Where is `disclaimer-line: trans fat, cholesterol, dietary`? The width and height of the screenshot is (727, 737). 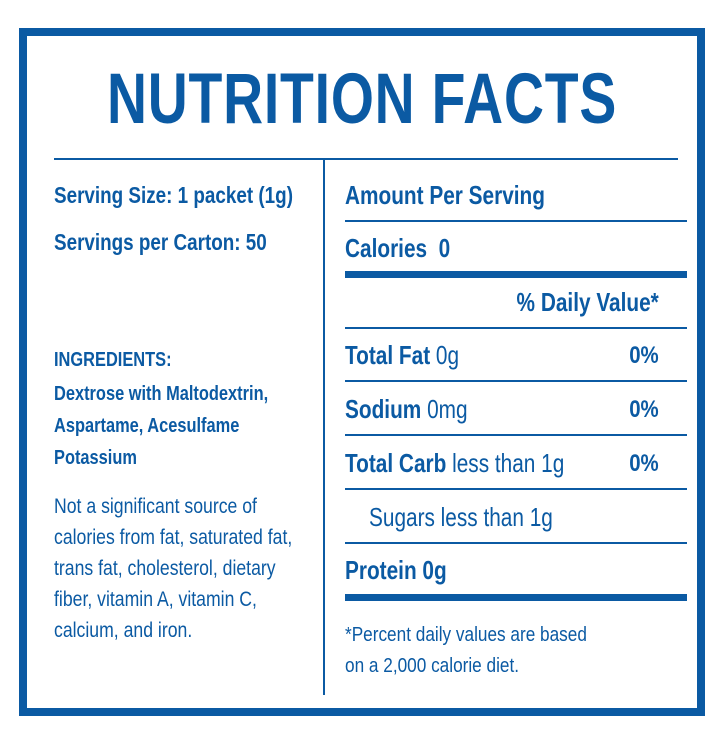 disclaimer-line: trans fat, cholesterol, dietary is located at coordinates (165, 568).